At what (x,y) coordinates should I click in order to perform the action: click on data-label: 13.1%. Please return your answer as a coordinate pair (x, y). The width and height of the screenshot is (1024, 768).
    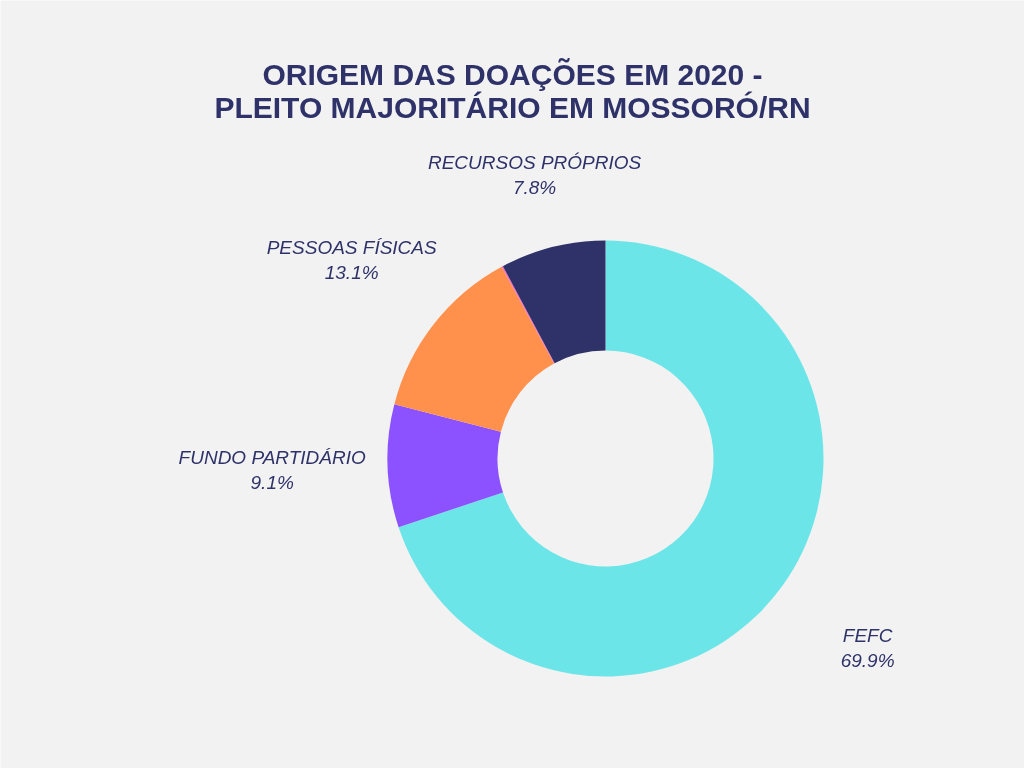
    Looking at the image, I should click on (351, 273).